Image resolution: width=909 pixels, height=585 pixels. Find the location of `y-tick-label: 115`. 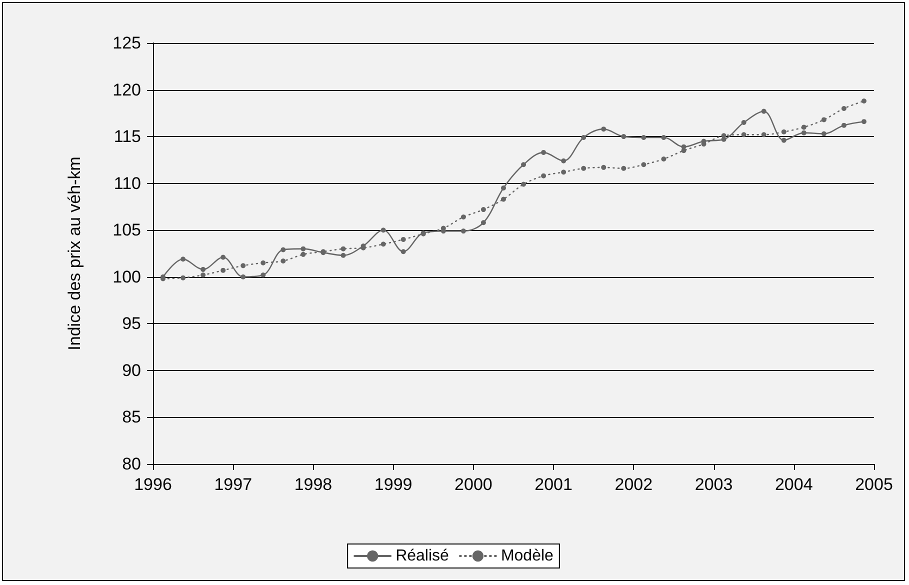

y-tick-label: 115 is located at coordinates (127, 136).